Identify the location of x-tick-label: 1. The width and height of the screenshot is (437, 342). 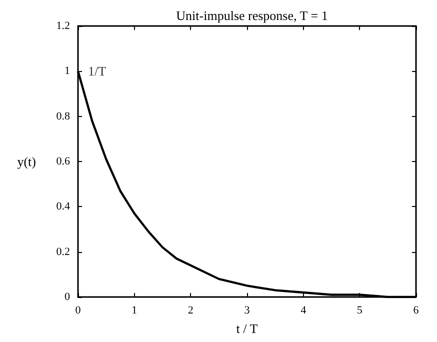
(135, 310).